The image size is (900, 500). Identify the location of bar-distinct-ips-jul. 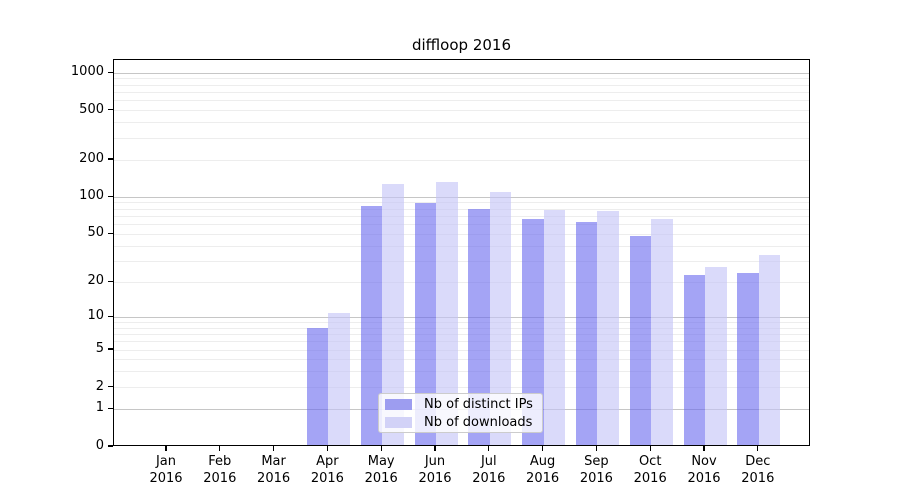
(479, 327).